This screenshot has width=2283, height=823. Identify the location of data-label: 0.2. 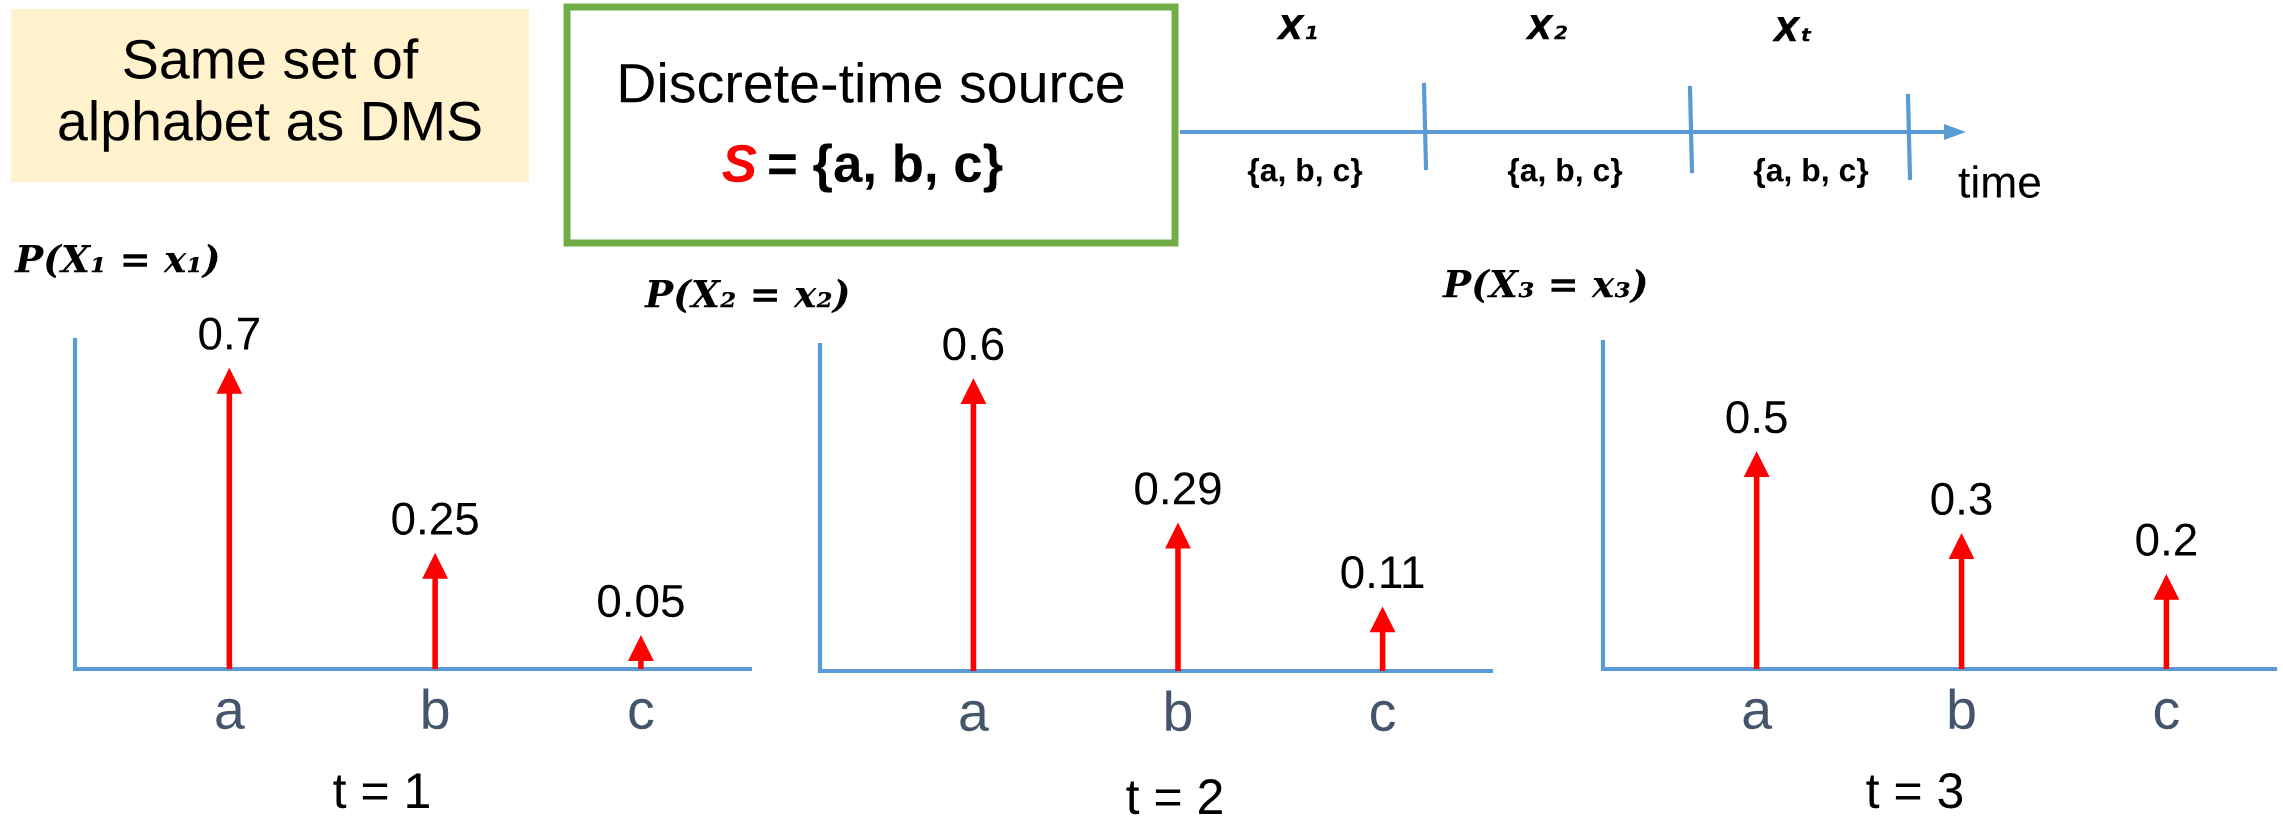
(2166, 539).